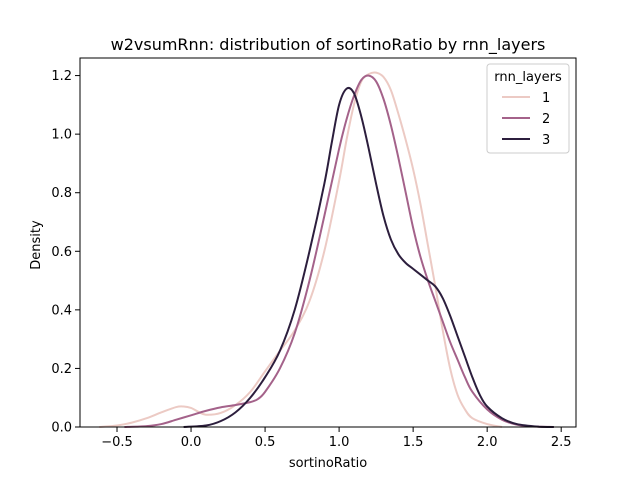  What do you see at coordinates (413, 442) in the screenshot?
I see `x-tick-label: 1.5` at bounding box center [413, 442].